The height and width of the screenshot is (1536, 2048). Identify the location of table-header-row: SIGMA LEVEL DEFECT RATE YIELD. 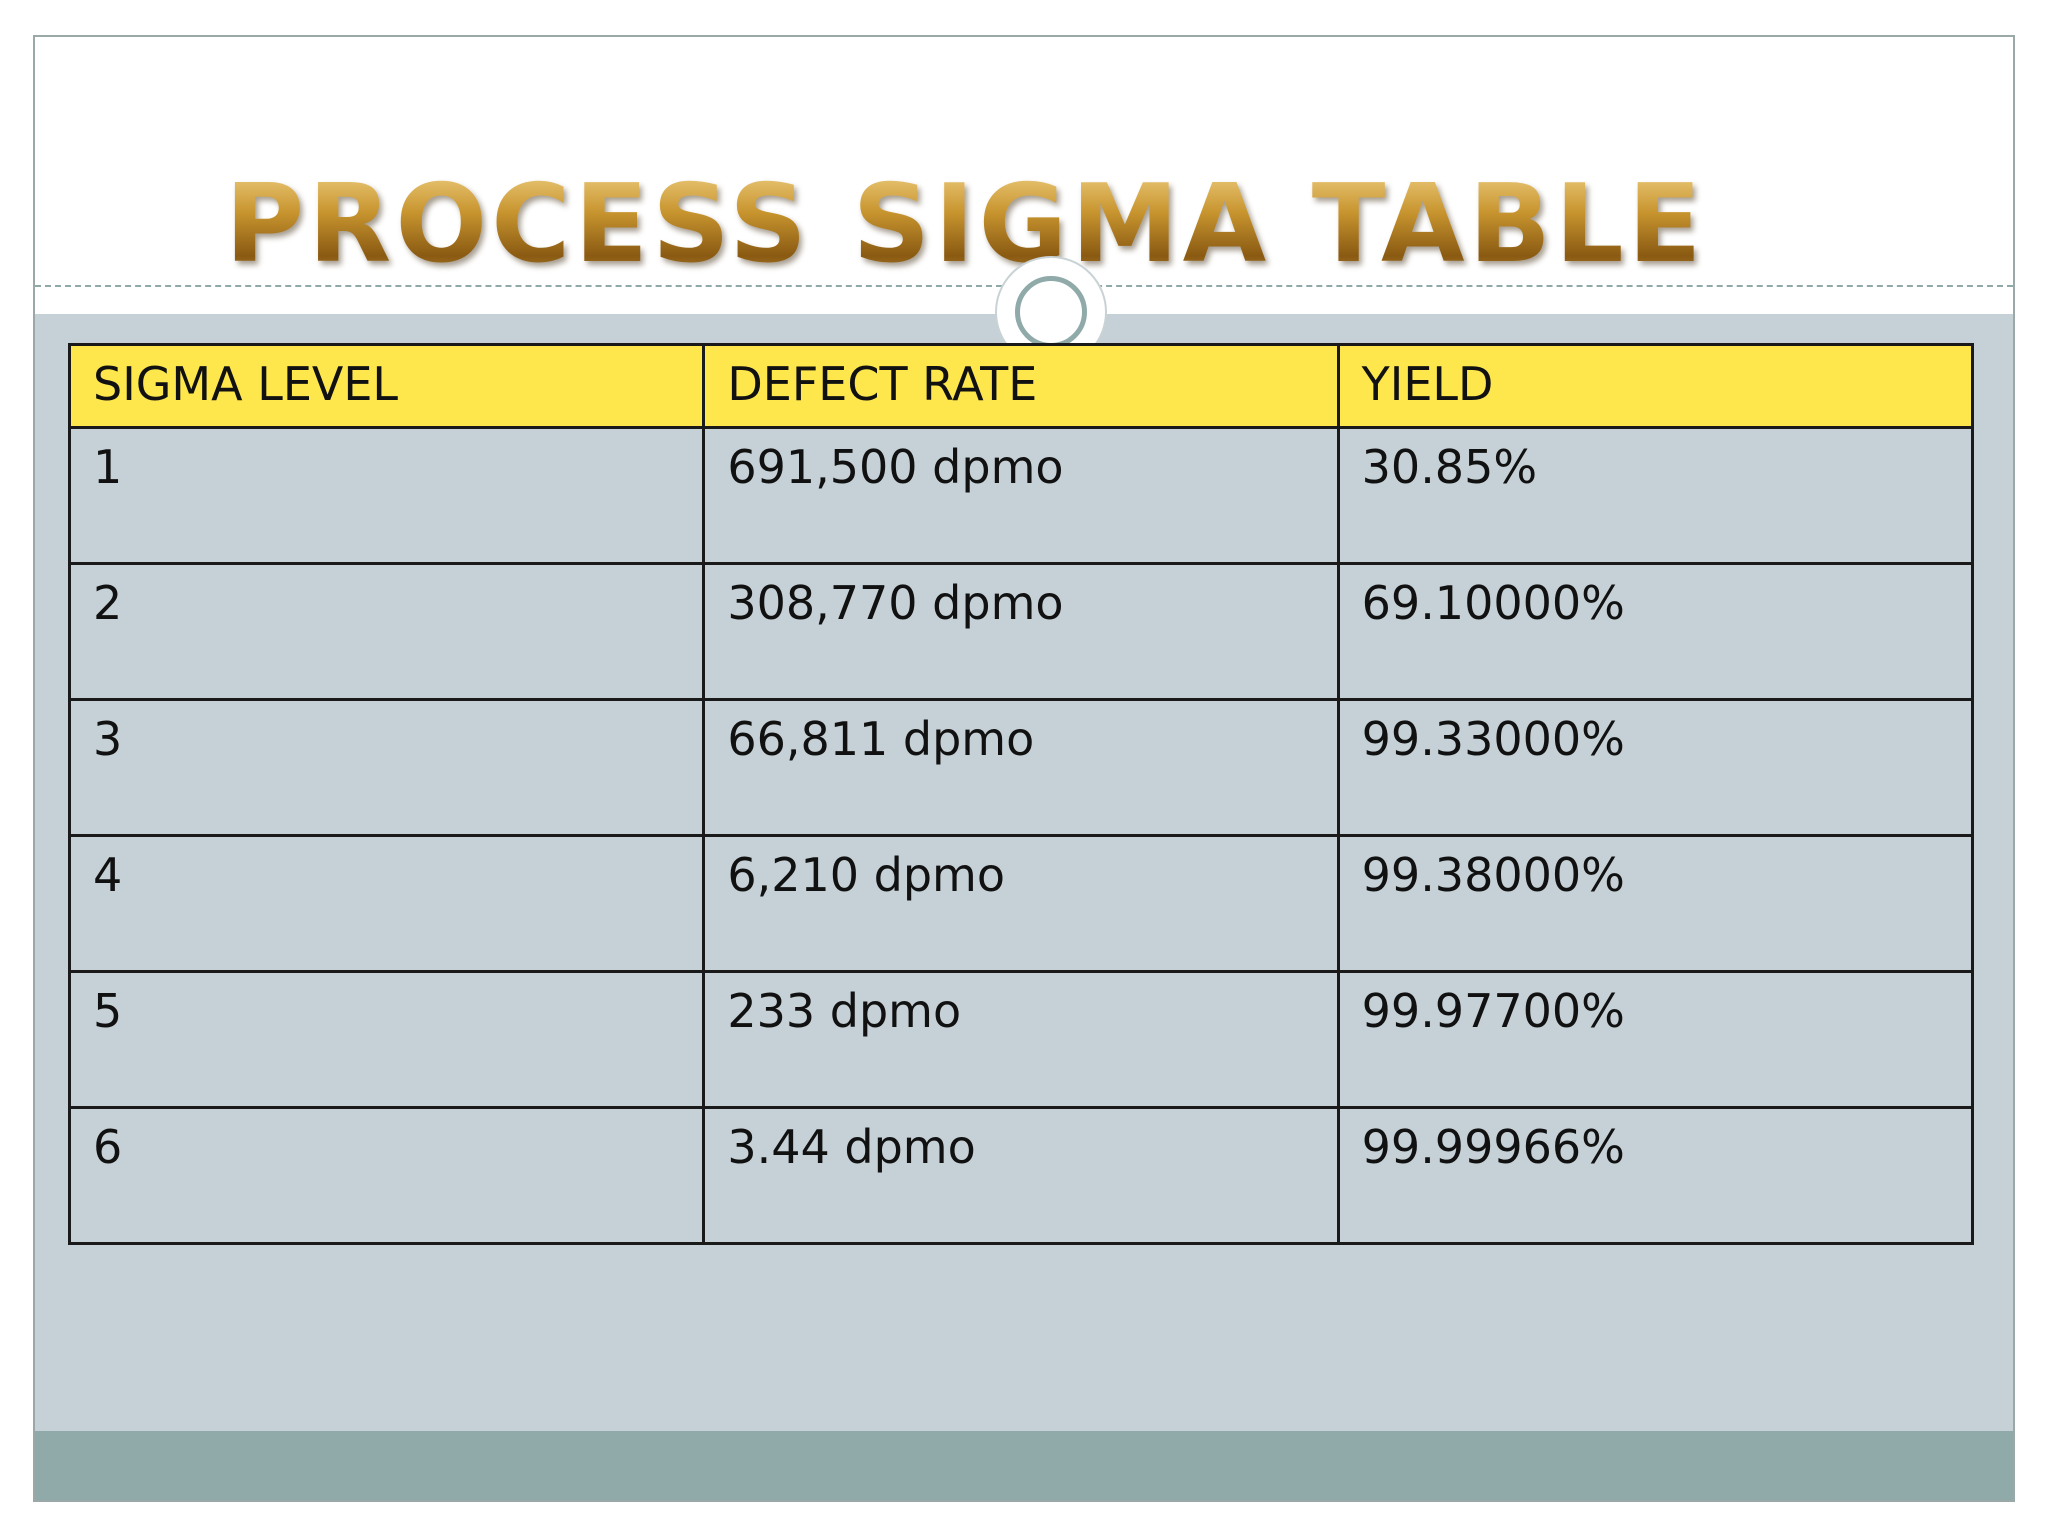
(1021, 386).